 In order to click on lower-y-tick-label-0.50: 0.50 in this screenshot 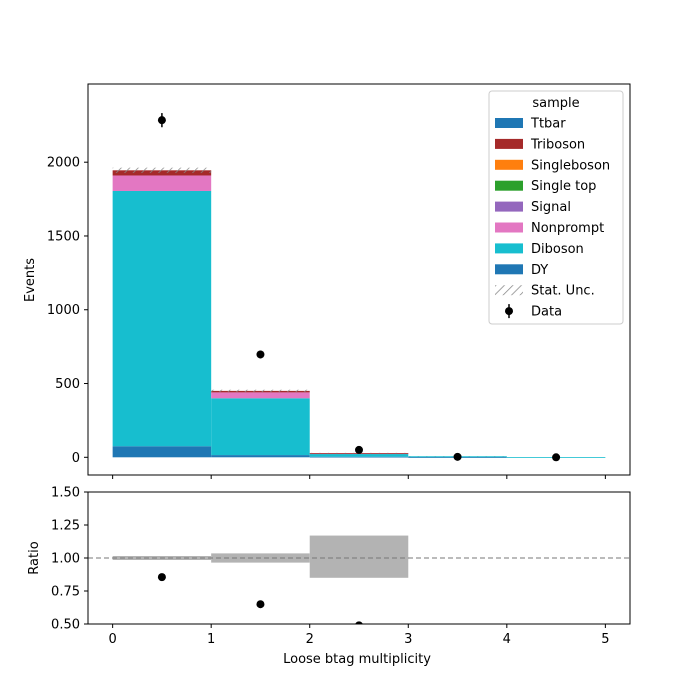, I will do `click(65, 625)`.